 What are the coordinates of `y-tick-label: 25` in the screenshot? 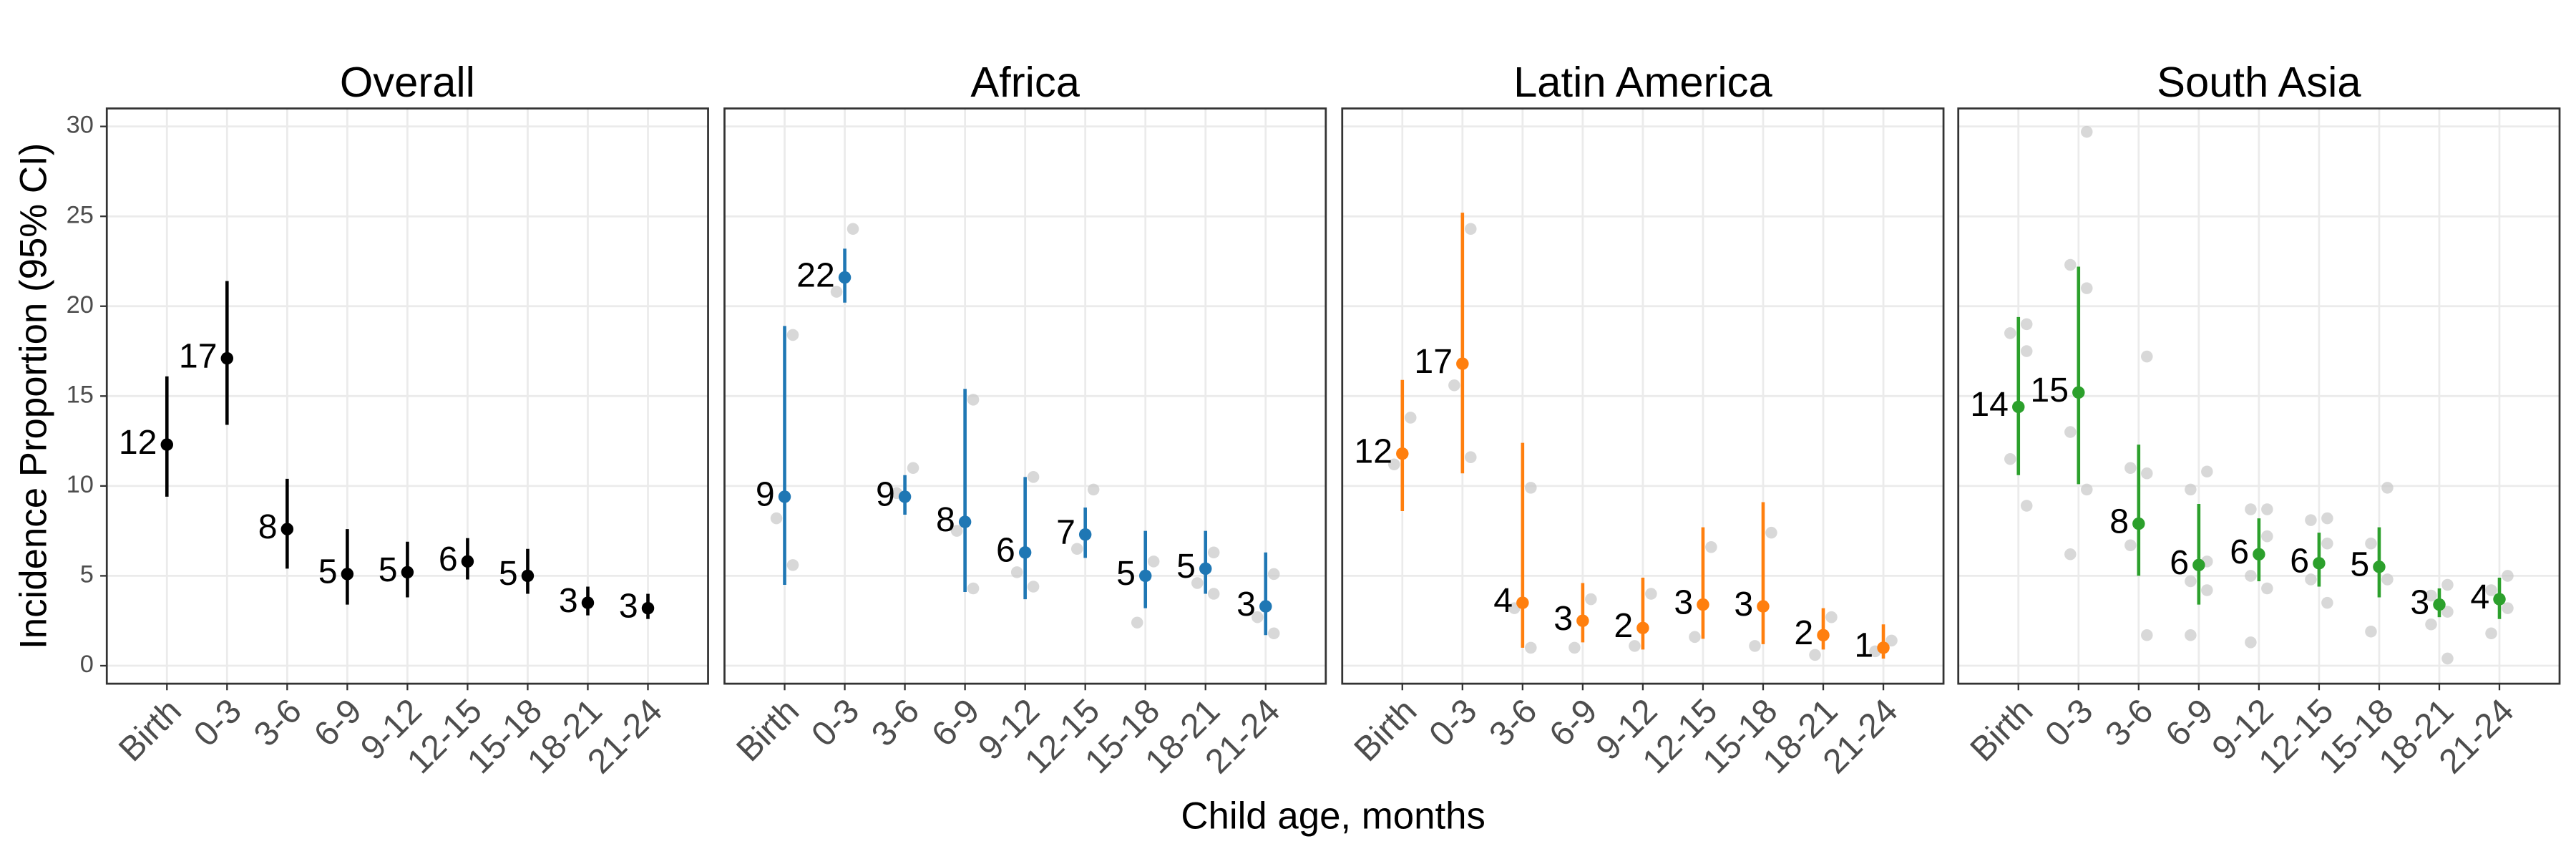 It's located at (80, 214).